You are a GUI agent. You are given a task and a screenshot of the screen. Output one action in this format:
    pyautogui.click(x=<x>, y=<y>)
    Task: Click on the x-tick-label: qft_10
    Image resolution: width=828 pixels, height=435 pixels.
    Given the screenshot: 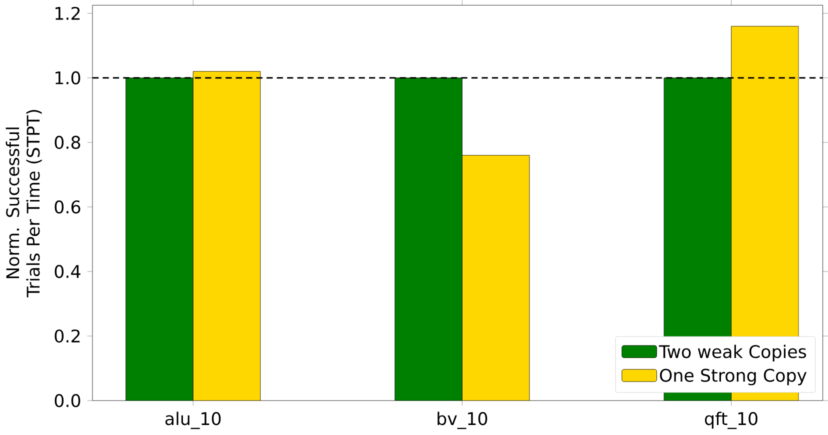 What is the action you would take?
    pyautogui.click(x=731, y=421)
    